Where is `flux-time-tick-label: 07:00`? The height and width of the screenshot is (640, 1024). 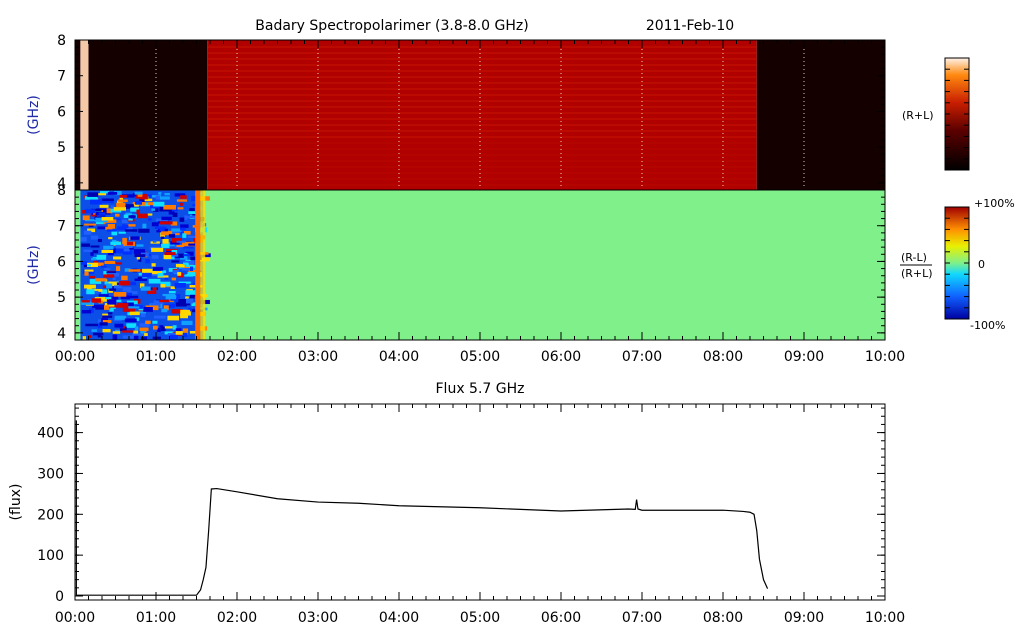
flux-time-tick-label: 07:00 is located at coordinates (642, 618).